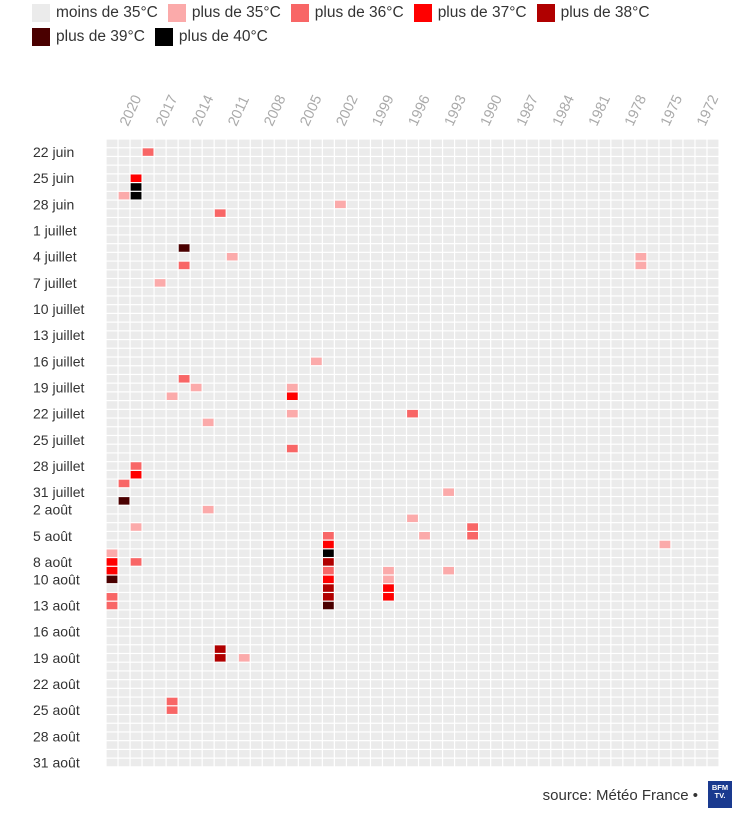  Describe the element at coordinates (492, 111) in the screenshot. I see `x-tick-label: 1990` at that location.